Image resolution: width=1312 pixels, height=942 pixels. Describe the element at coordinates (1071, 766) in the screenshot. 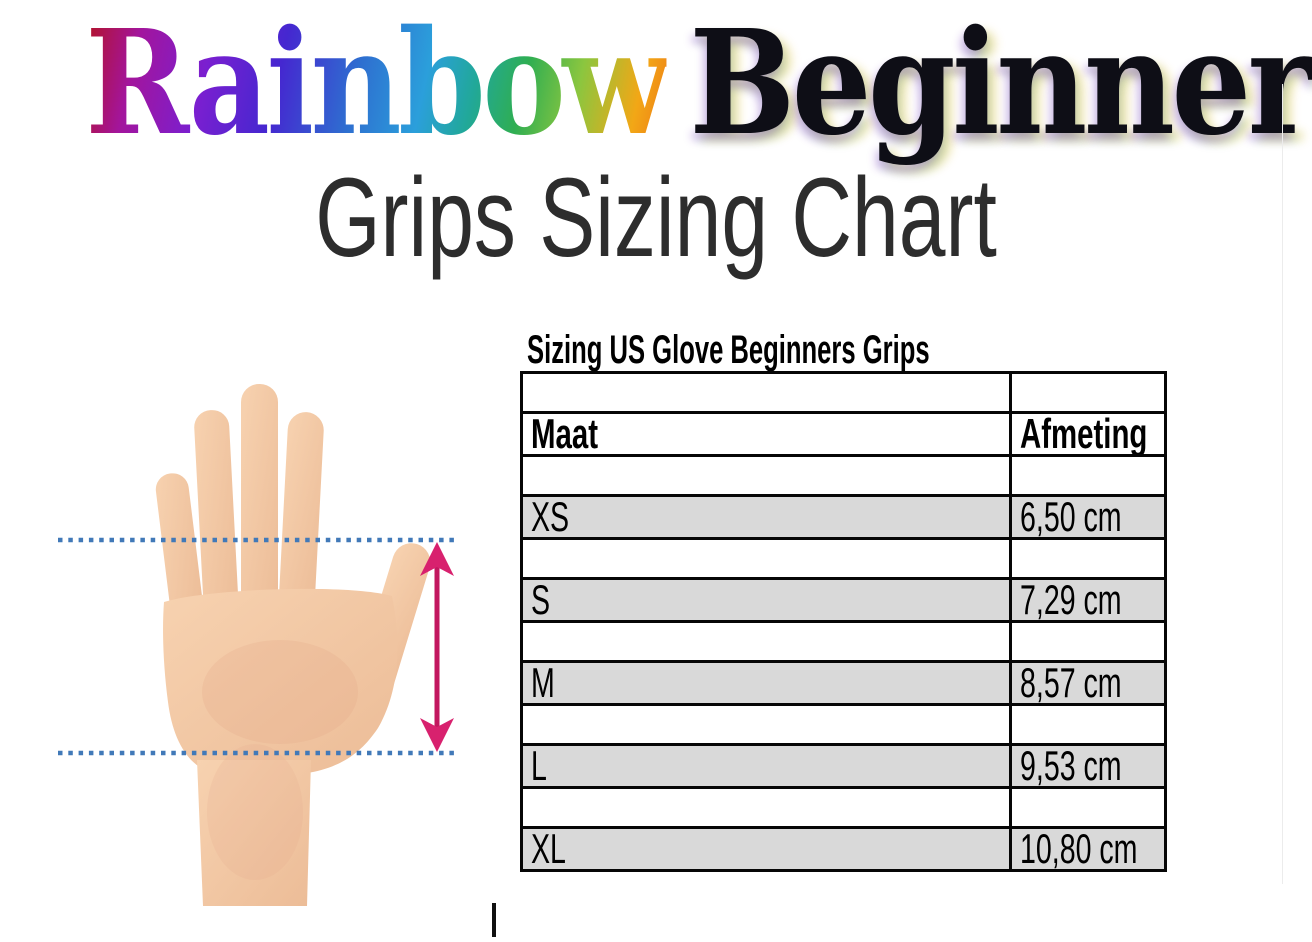

I see `dimension-value: 9,53 cm` at that location.